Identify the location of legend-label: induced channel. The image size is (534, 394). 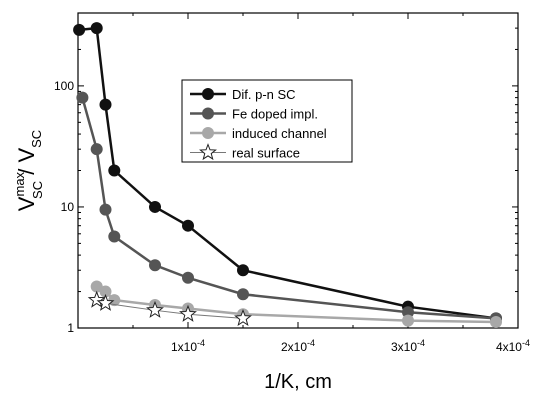
(279, 133).